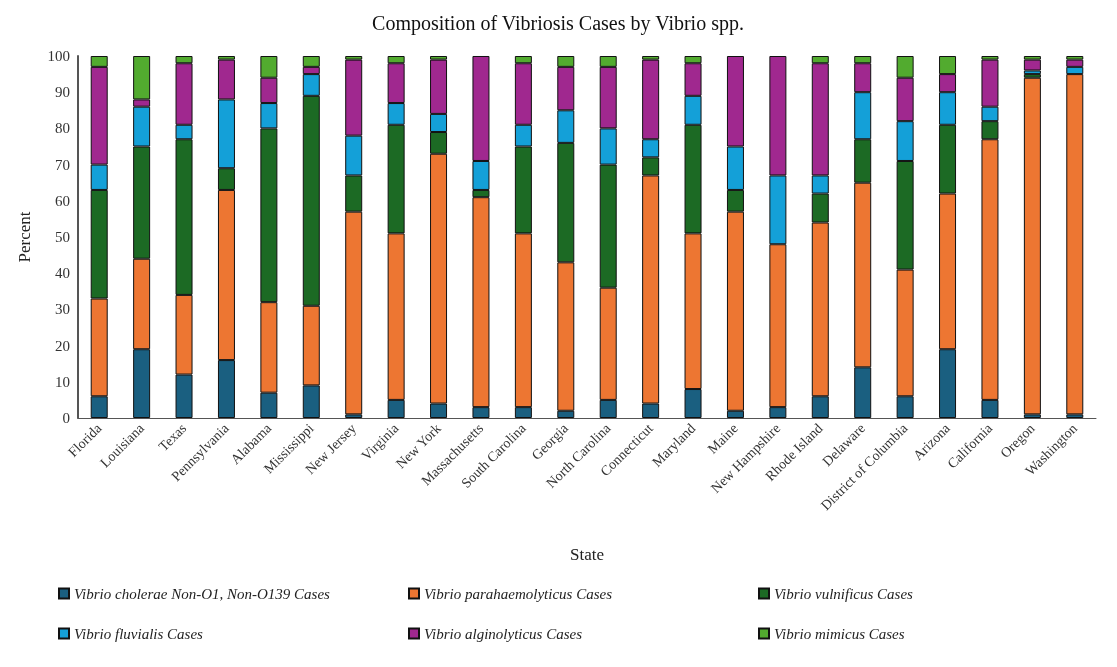 This screenshot has height=667, width=1117. What do you see at coordinates (62, 381) in the screenshot?
I see `y-tick-label: 10` at bounding box center [62, 381].